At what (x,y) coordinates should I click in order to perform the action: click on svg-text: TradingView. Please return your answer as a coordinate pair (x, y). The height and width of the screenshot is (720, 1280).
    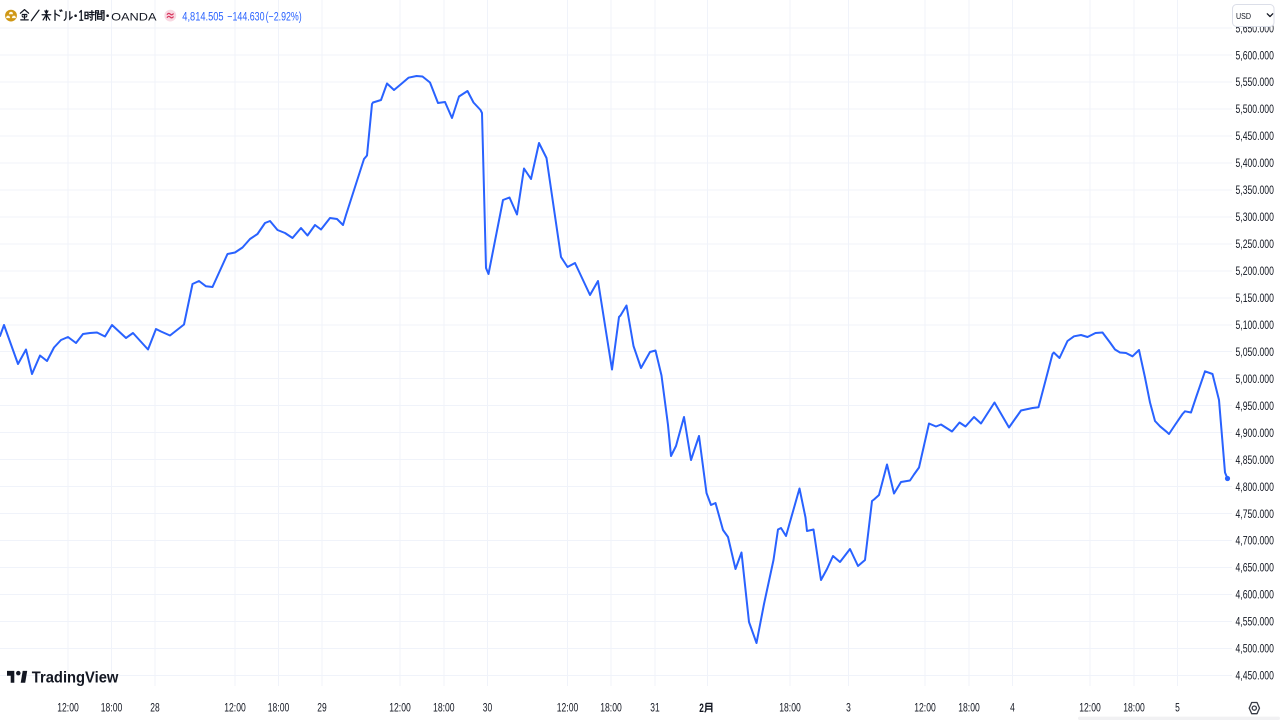
    Looking at the image, I should click on (75, 678).